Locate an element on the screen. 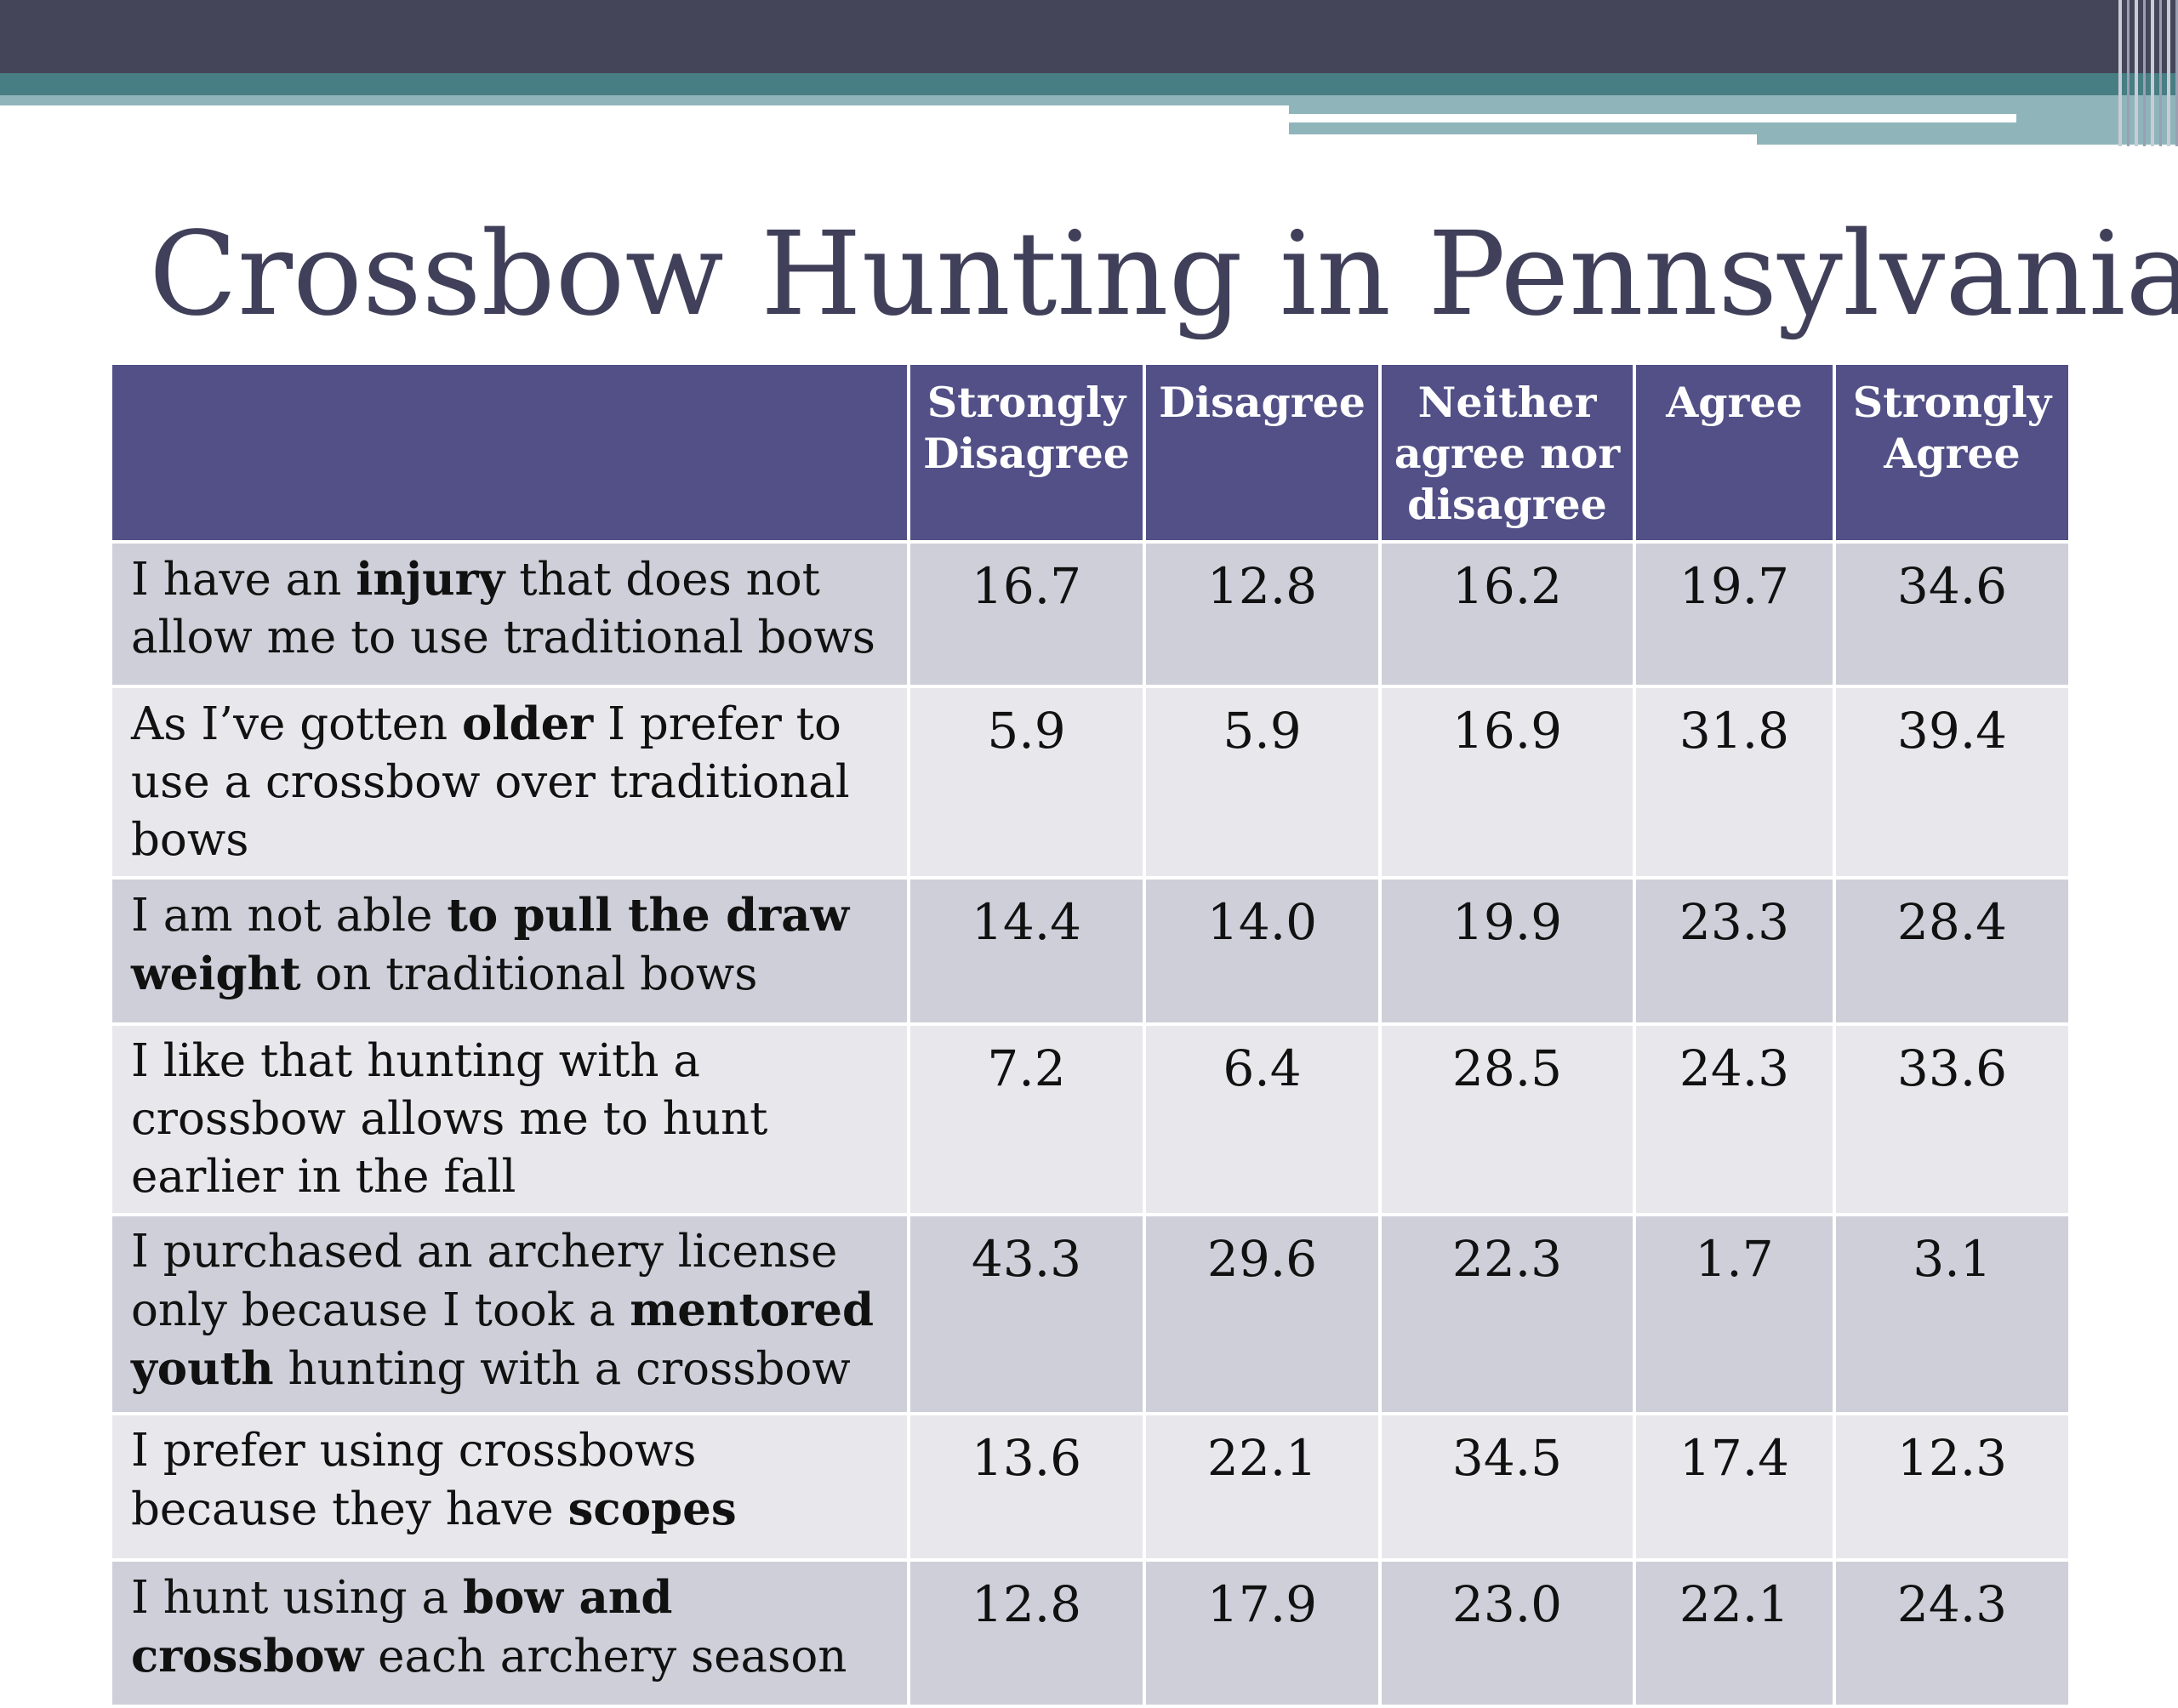 Image resolution: width=2178 pixels, height=1708 pixels. statement-emphasis: scopes is located at coordinates (652, 1509).